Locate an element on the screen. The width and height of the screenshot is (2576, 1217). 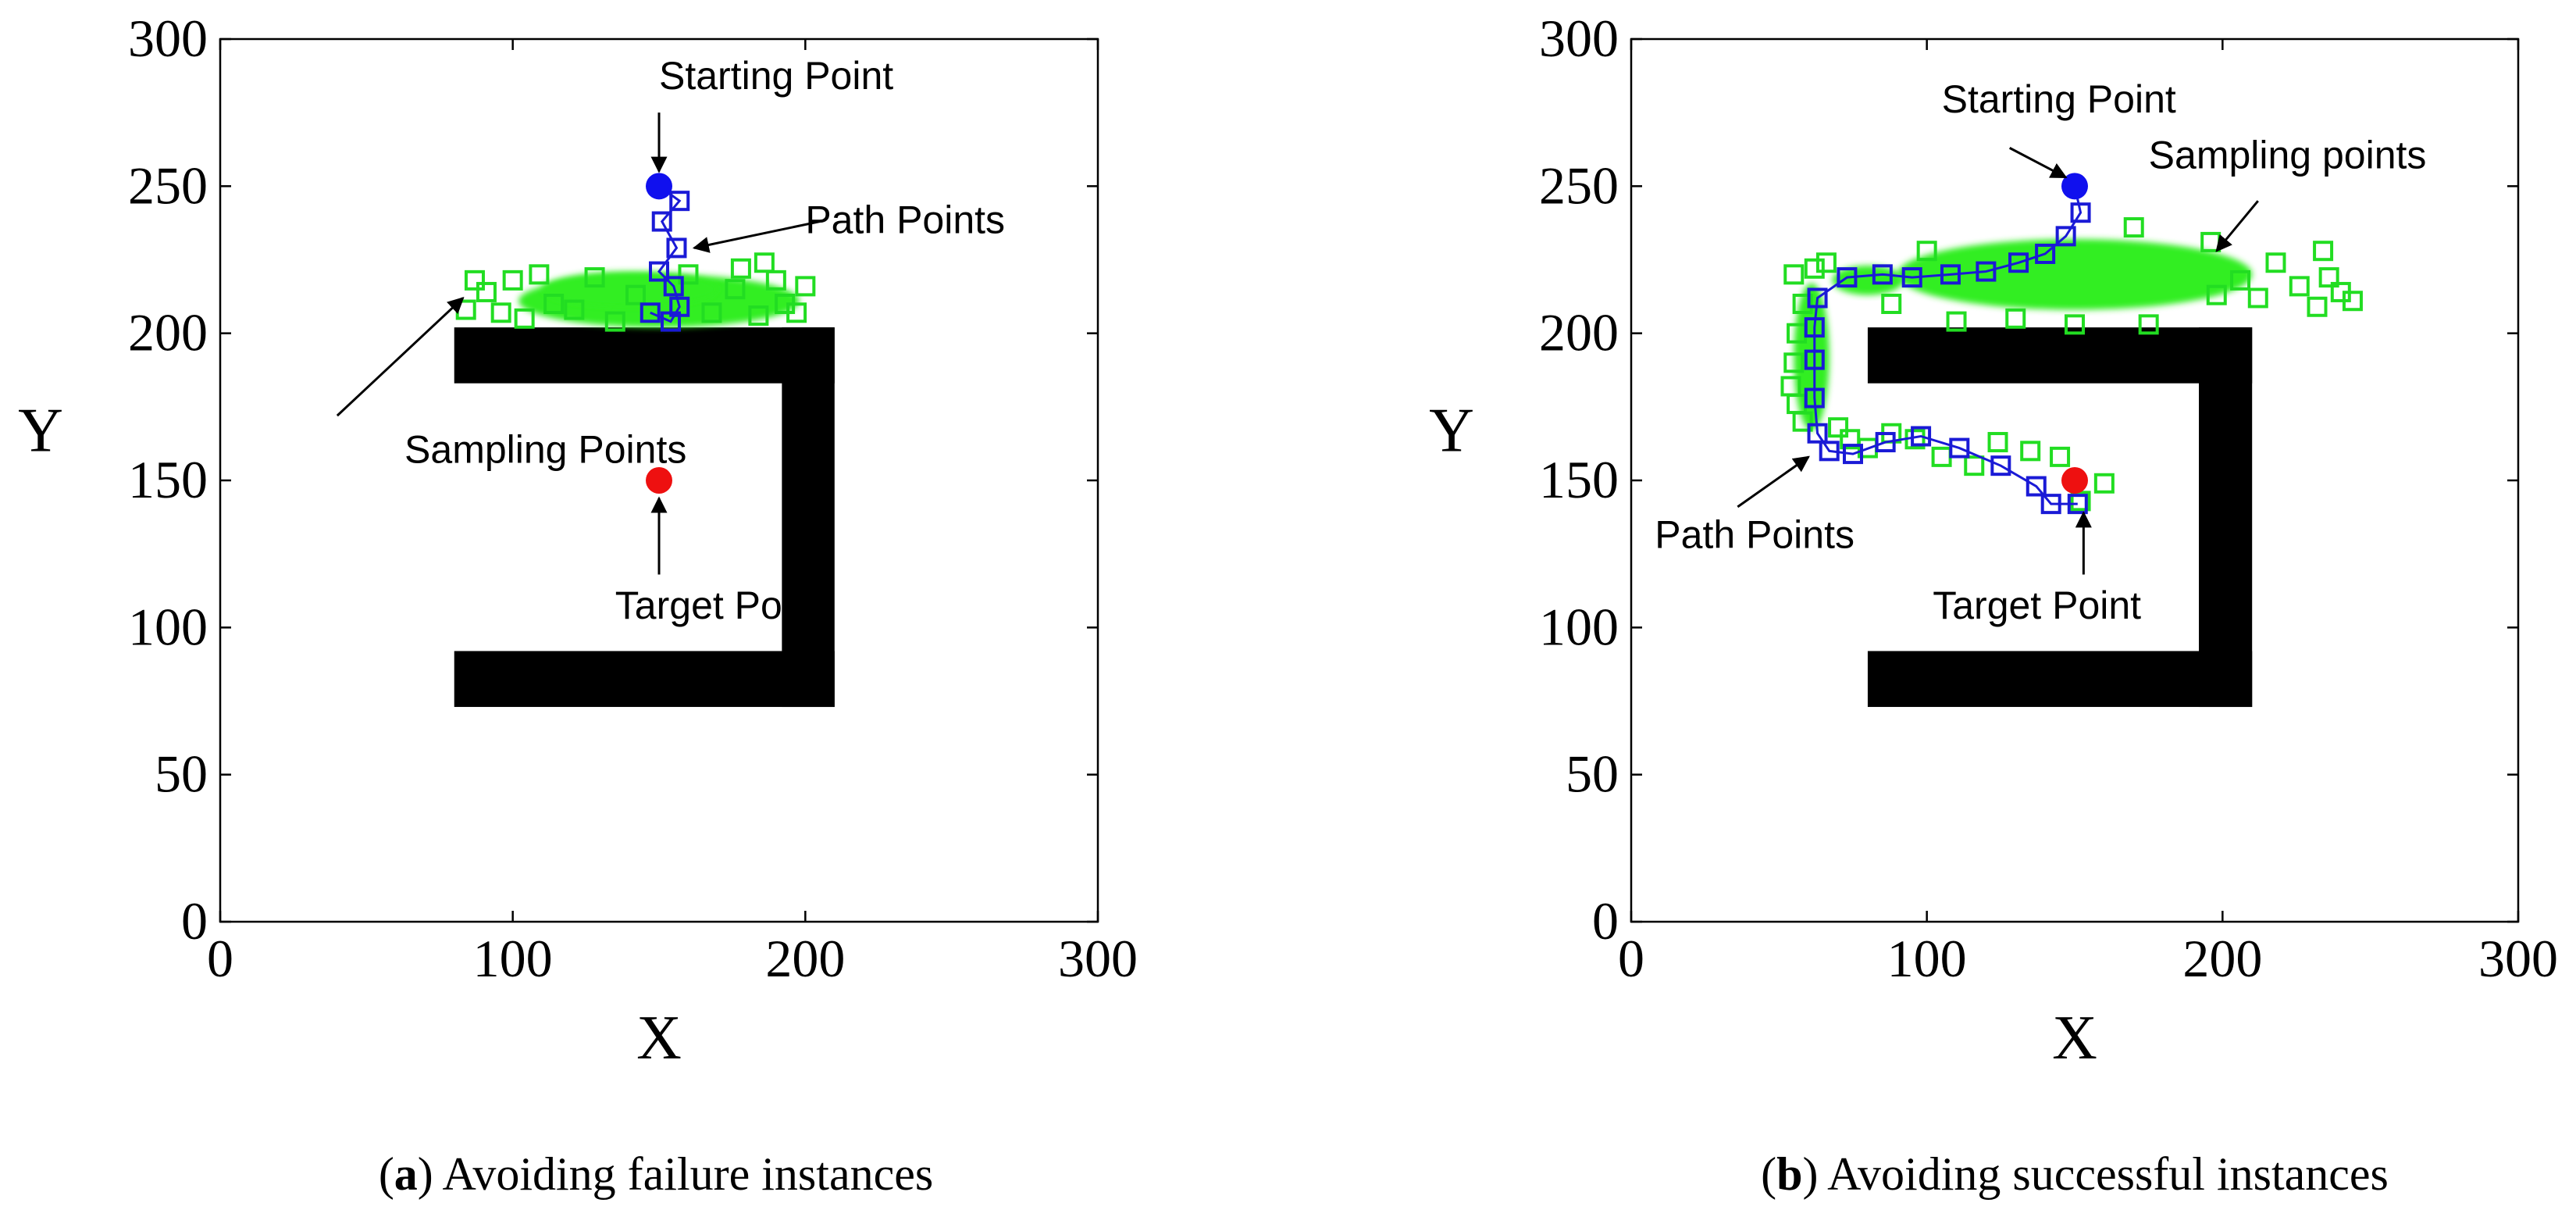
ytick-label-b-2: 100 is located at coordinates (1579, 626).